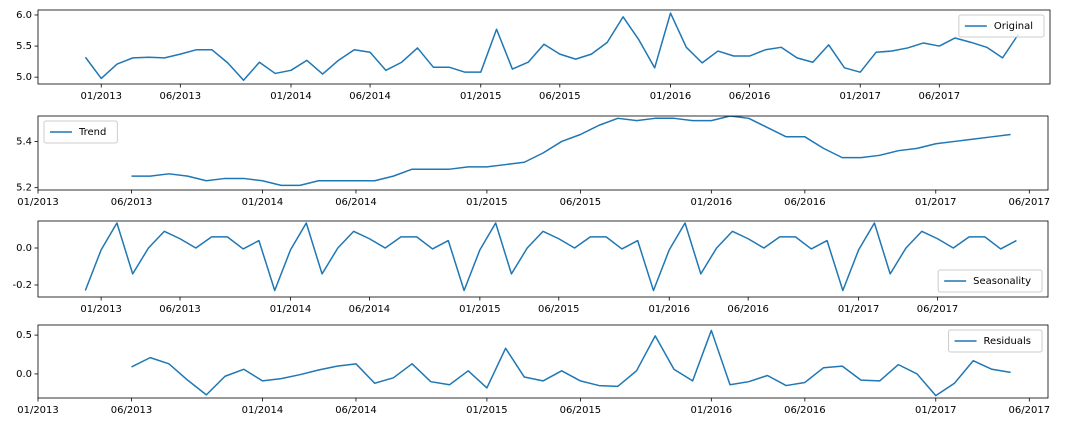 The width and height of the screenshot is (1071, 424). Describe the element at coordinates (24, 15) in the screenshot. I see `y-tick-label: 6.0` at that location.